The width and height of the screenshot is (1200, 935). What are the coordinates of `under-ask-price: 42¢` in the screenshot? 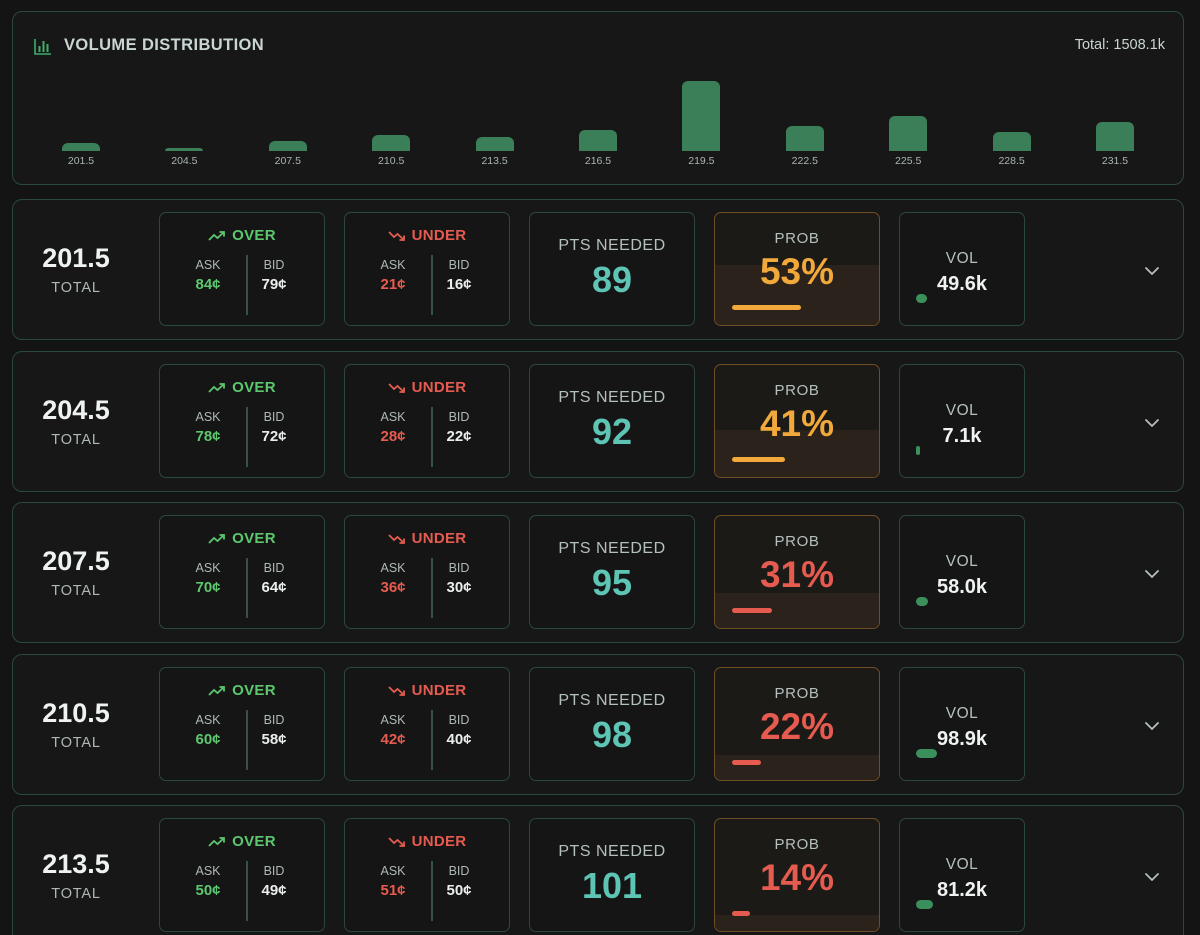 It's located at (393, 739).